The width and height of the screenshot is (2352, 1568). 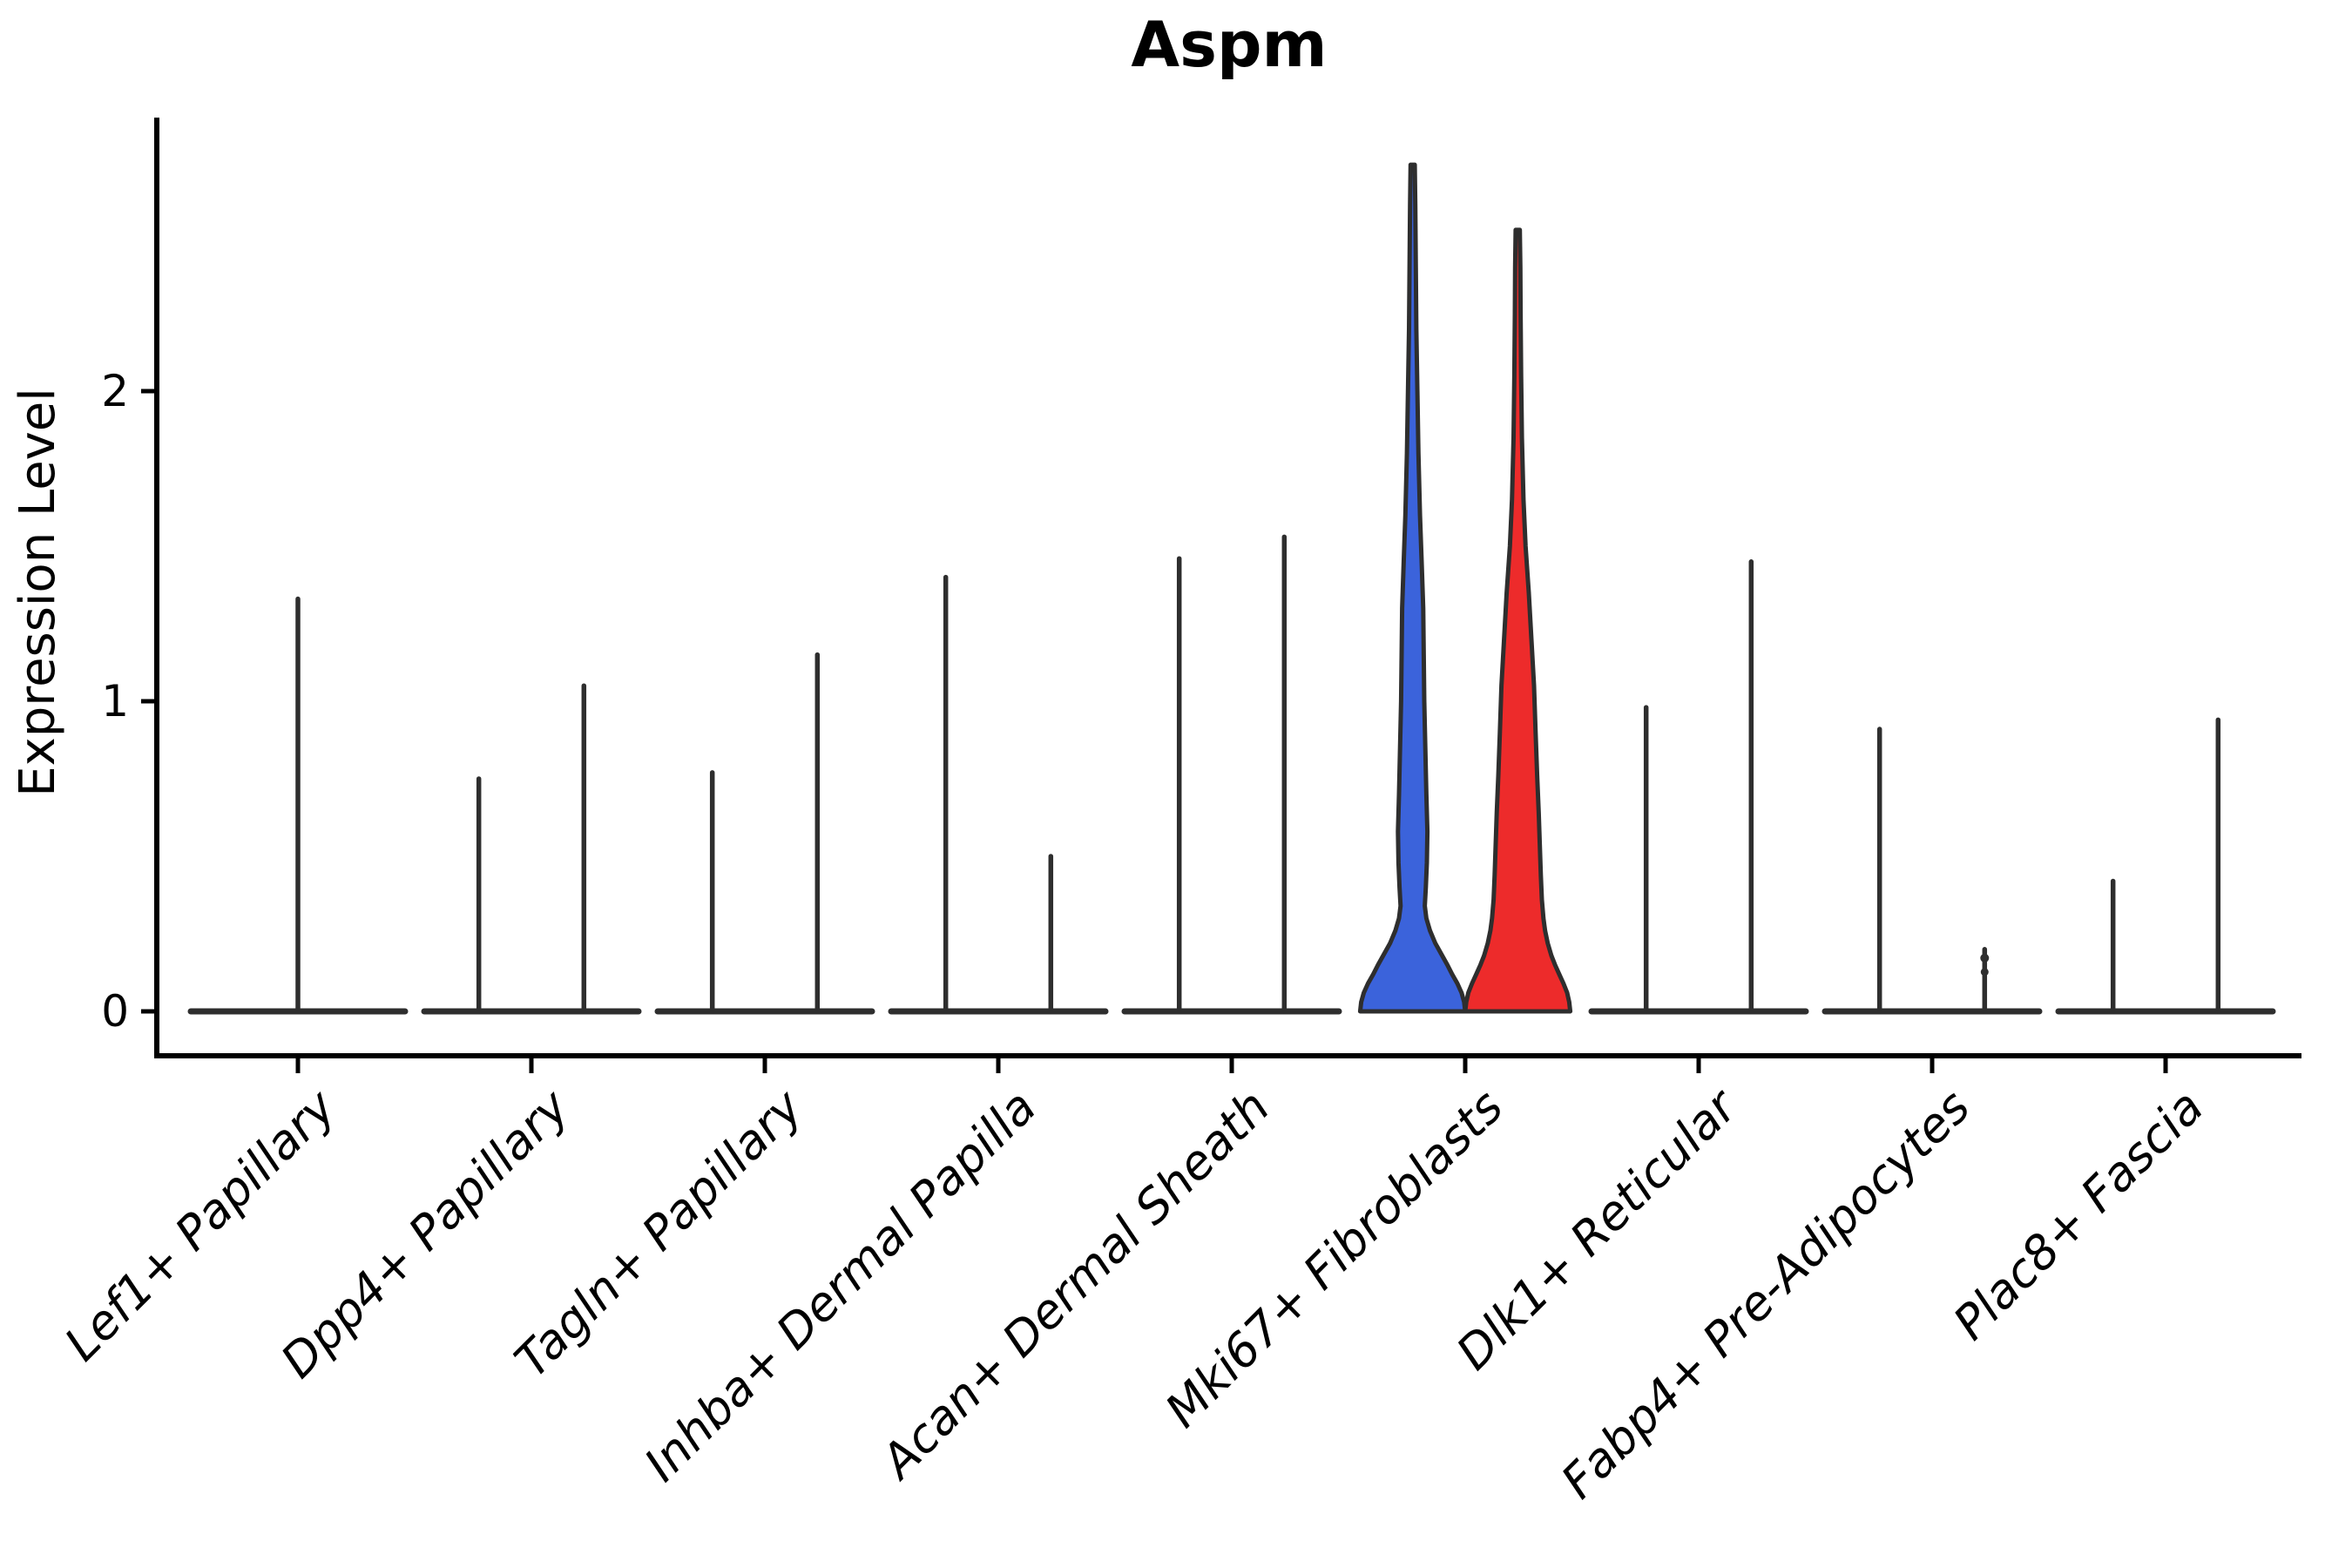 What do you see at coordinates (115, 391) in the screenshot?
I see `y-tick-label: 2` at bounding box center [115, 391].